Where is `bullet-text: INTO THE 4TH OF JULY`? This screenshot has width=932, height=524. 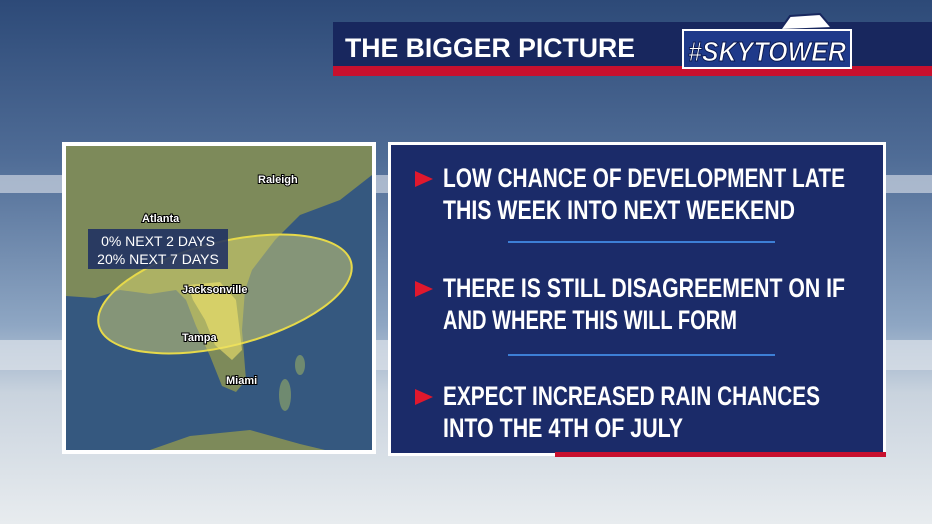 bullet-text: INTO THE 4TH OF JULY is located at coordinates (563, 428).